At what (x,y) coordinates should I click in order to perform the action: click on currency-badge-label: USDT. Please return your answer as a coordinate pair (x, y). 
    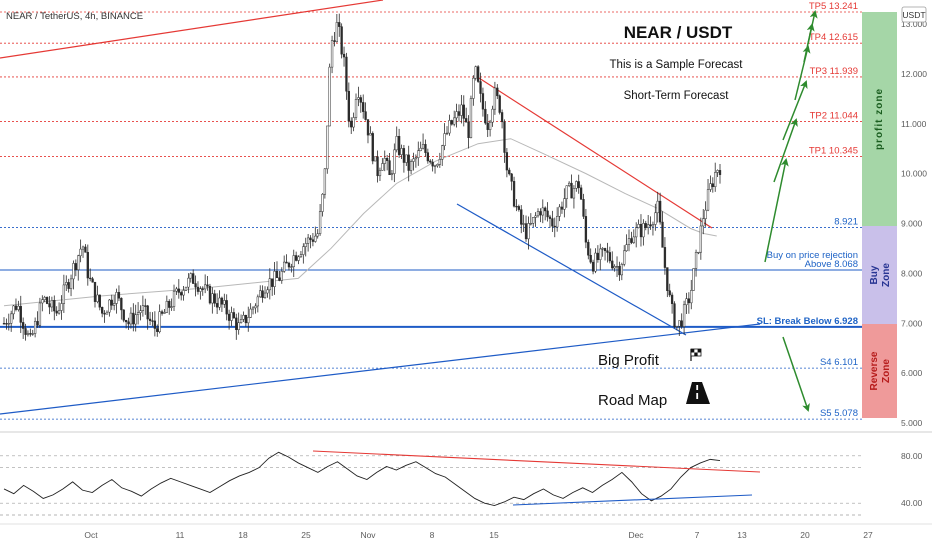
    Looking at the image, I should click on (913, 15).